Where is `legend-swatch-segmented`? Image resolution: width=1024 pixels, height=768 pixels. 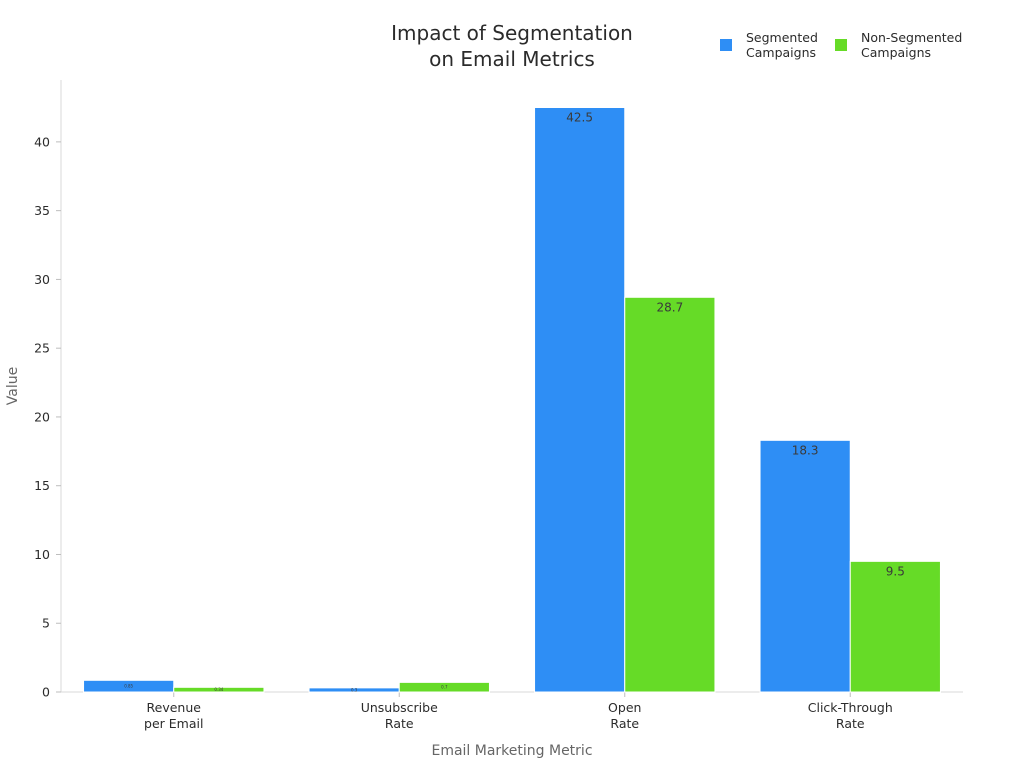 legend-swatch-segmented is located at coordinates (726, 45).